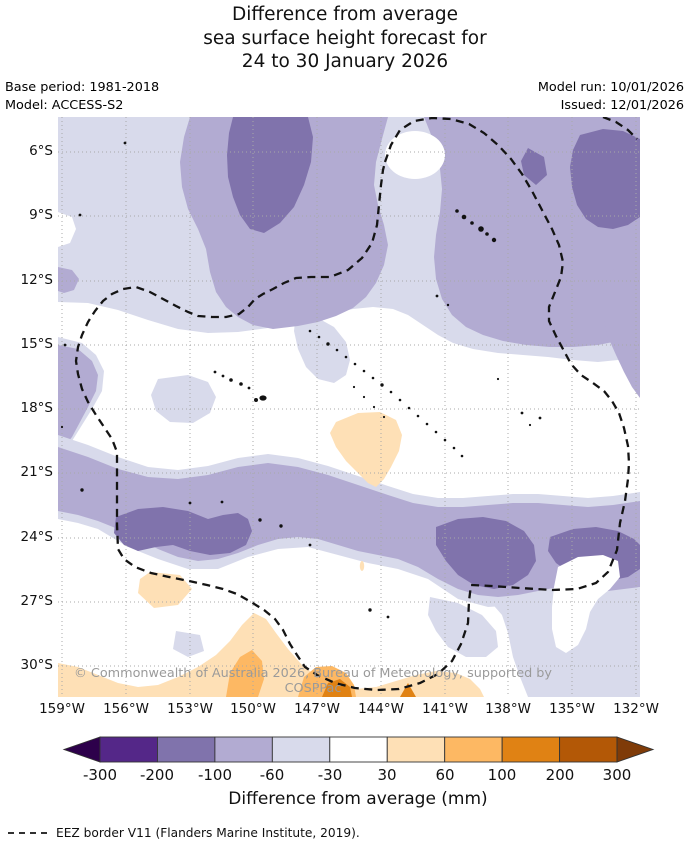 The height and width of the screenshot is (850, 690). Describe the element at coordinates (272, 775) in the screenshot. I see `colorbar-tick: -60` at that location.